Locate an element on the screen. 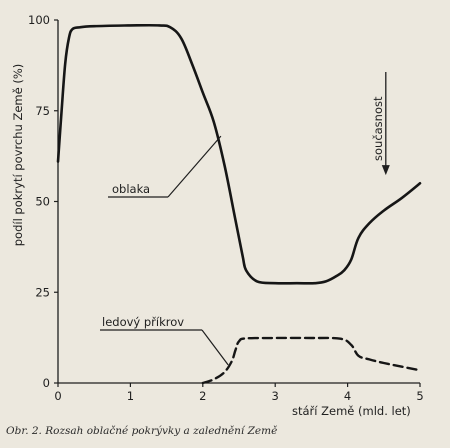  ledovy-prikrov-leader-line is located at coordinates (215, 347).